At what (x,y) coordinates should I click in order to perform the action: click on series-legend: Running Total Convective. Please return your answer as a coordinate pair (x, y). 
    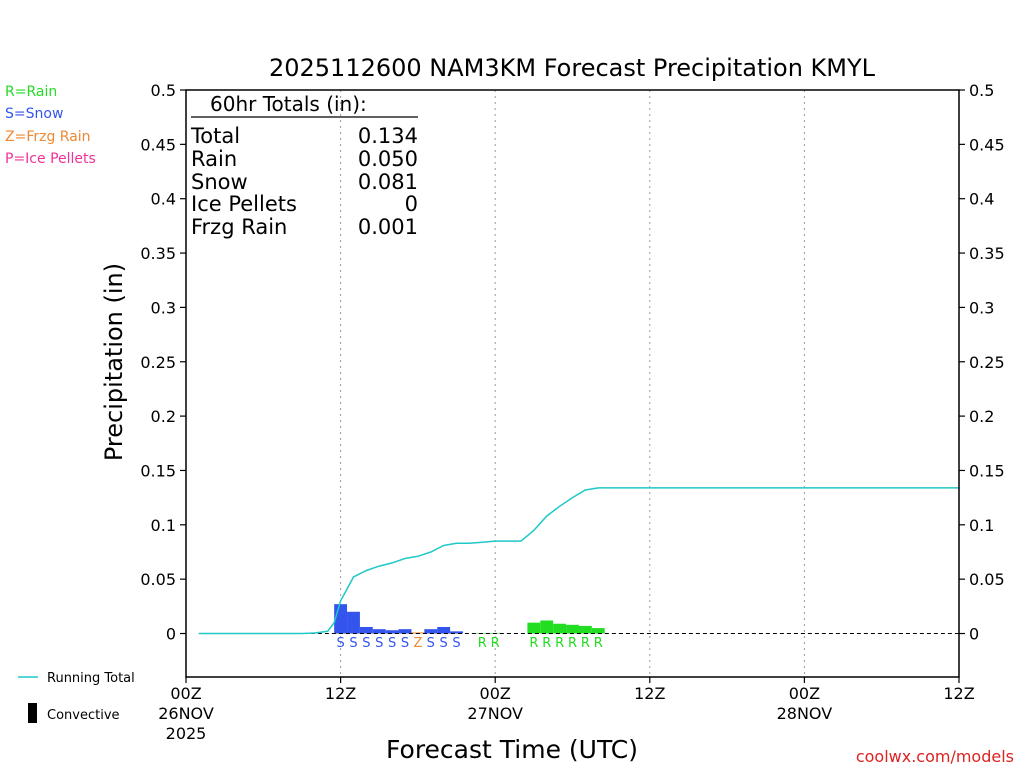
    Looking at the image, I should click on (76, 697).